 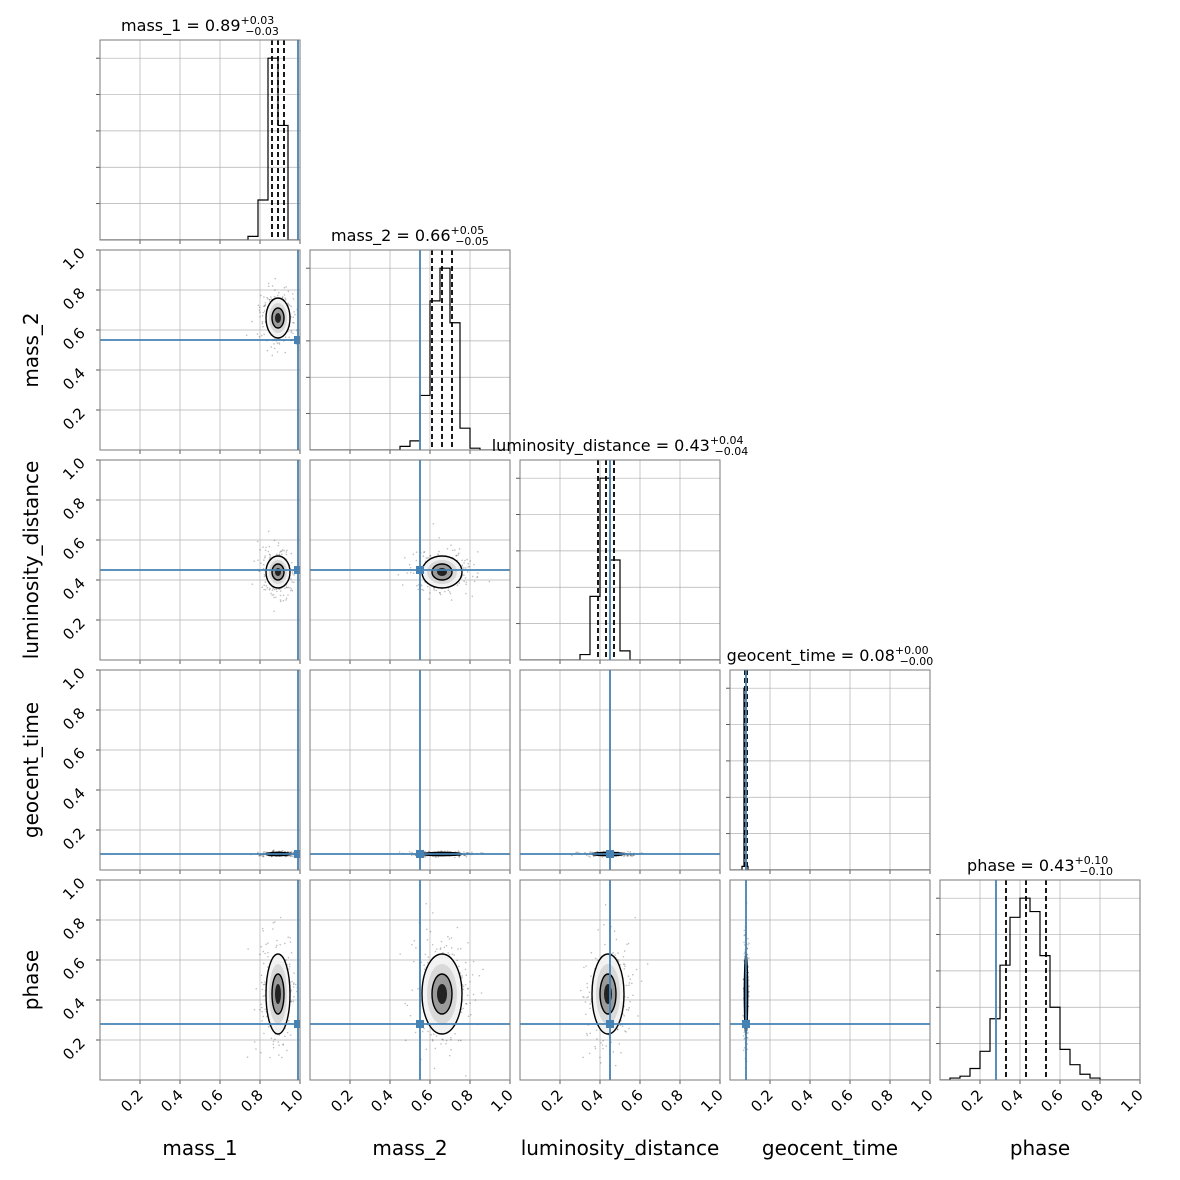 What do you see at coordinates (200, 26) in the screenshot?
I see `panel-title-mass_1: mass_1 = 0.89+0.03 −0.03` at bounding box center [200, 26].